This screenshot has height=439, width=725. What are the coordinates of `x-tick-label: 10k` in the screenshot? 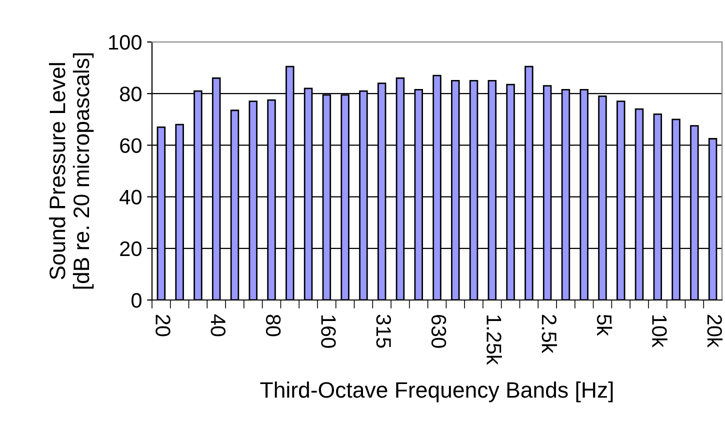 It's located at (660, 331).